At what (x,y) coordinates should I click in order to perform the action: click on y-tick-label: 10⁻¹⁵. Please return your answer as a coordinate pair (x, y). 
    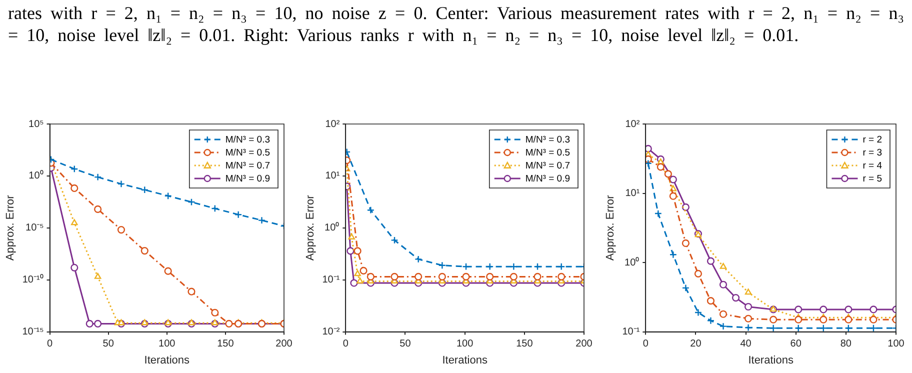
    Looking at the image, I should click on (33, 332).